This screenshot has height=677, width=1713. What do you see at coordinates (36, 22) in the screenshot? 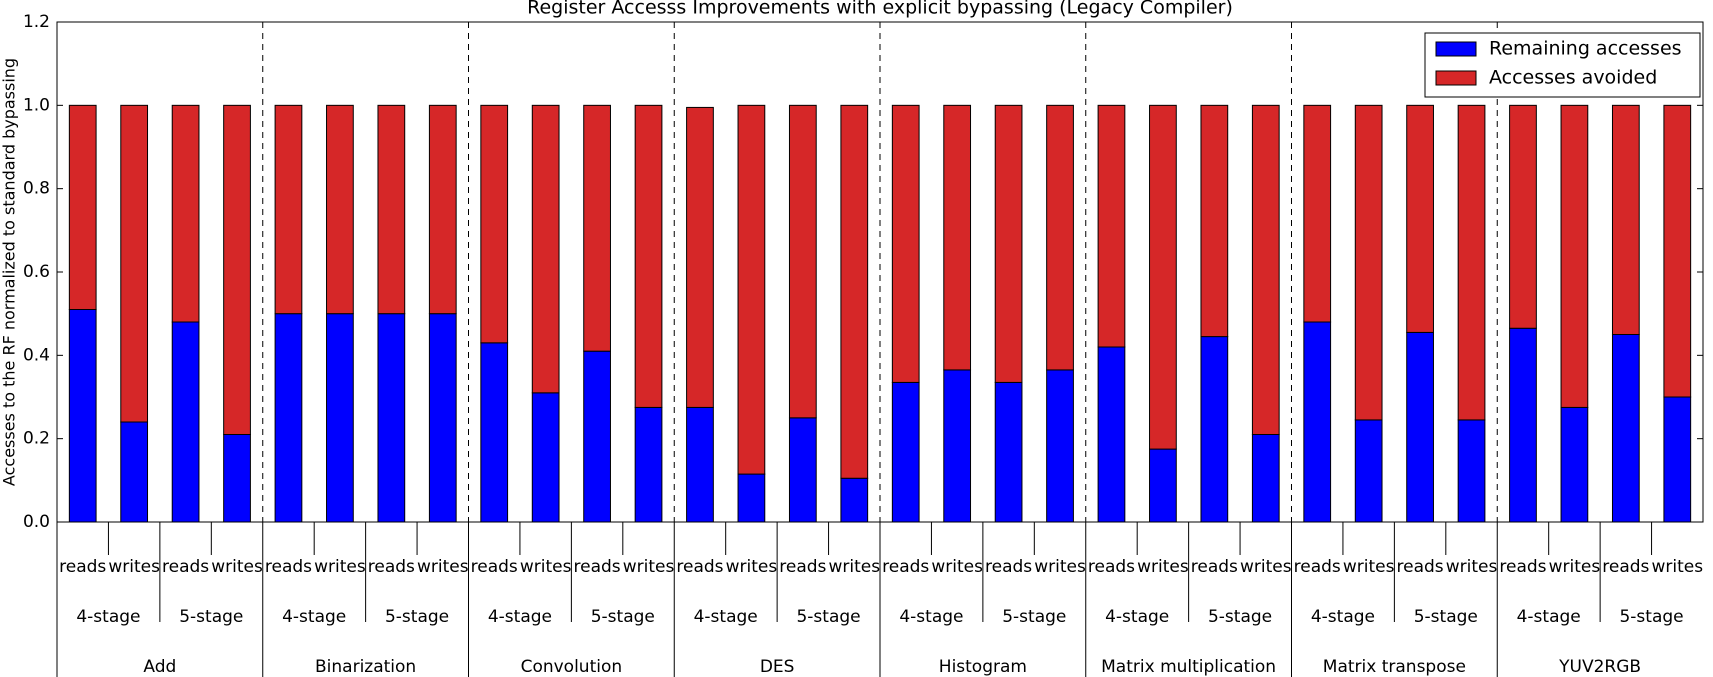
I see `y-tick-label: 1.2` at bounding box center [36, 22].